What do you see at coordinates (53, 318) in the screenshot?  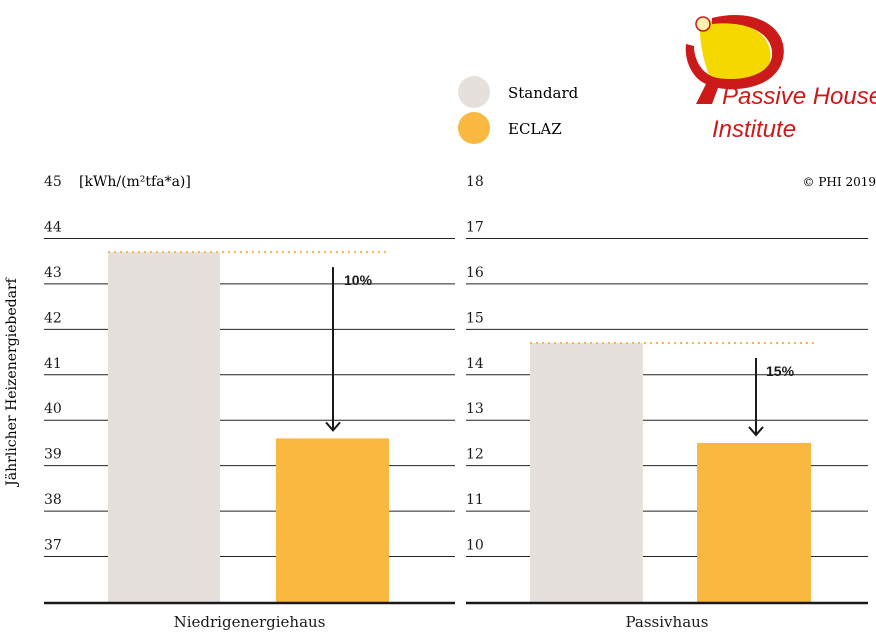 I see `y-tick-label-42: 42` at bounding box center [53, 318].